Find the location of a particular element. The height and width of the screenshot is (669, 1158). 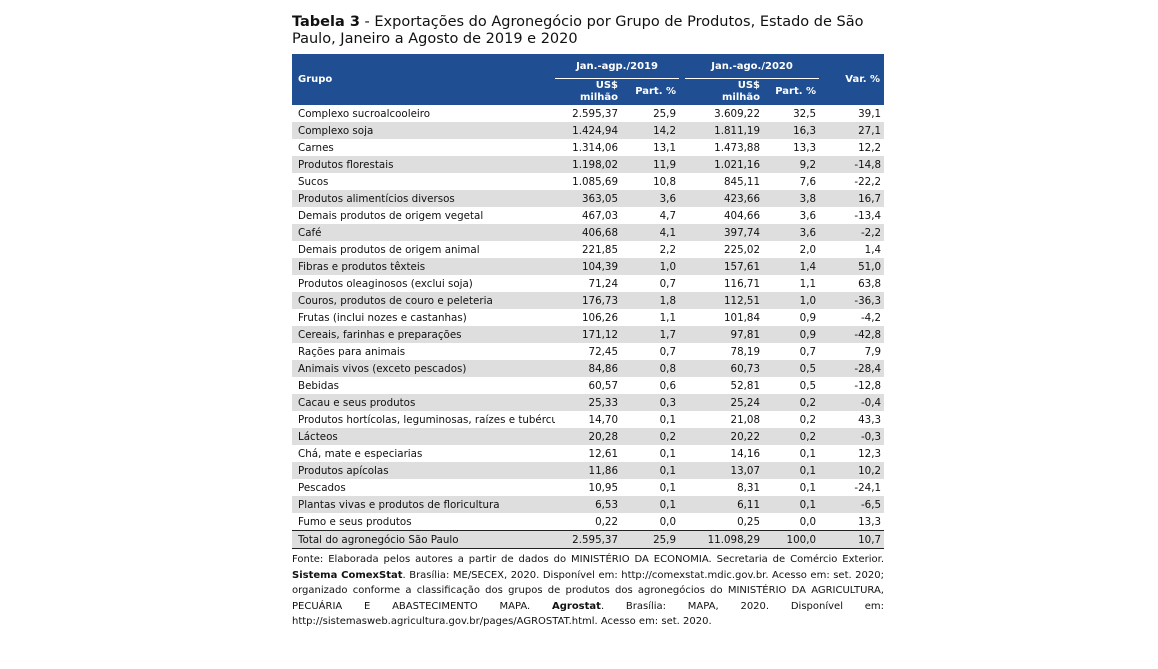

row-label: Fibras e produtos têxteis is located at coordinates (423, 266).